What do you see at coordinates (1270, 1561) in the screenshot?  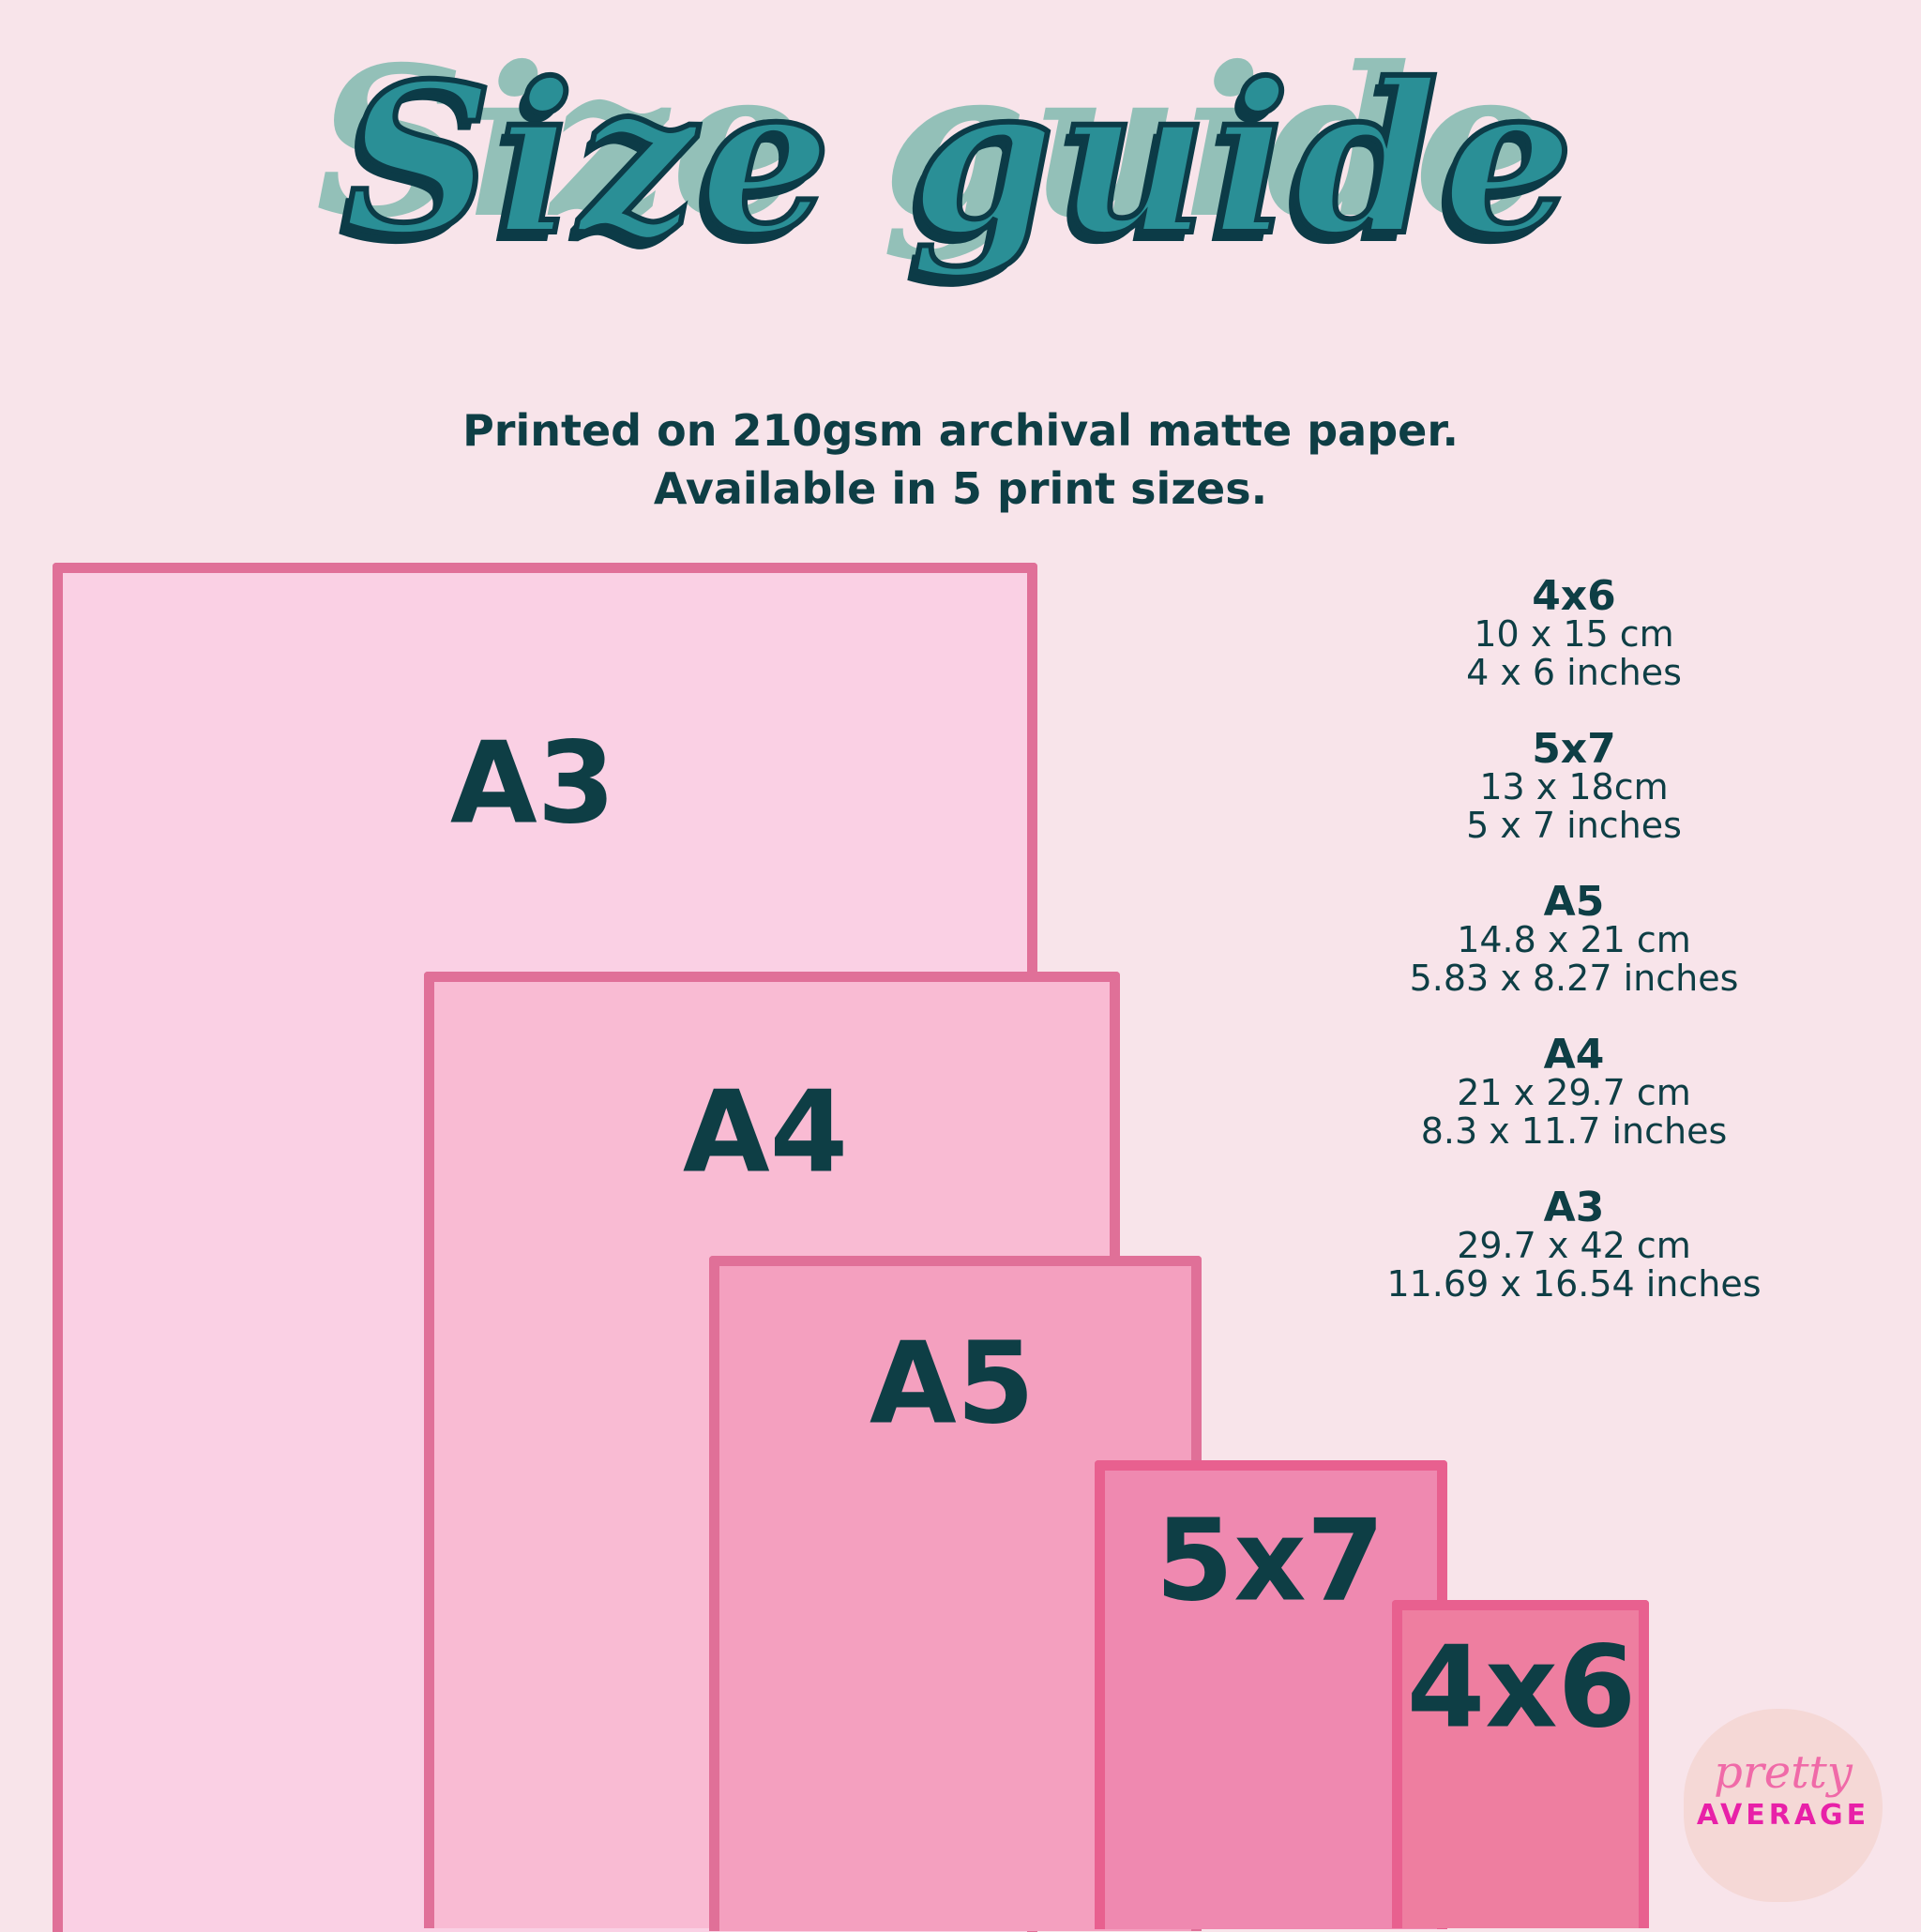 I see `label-5x7: 5x7` at bounding box center [1270, 1561].